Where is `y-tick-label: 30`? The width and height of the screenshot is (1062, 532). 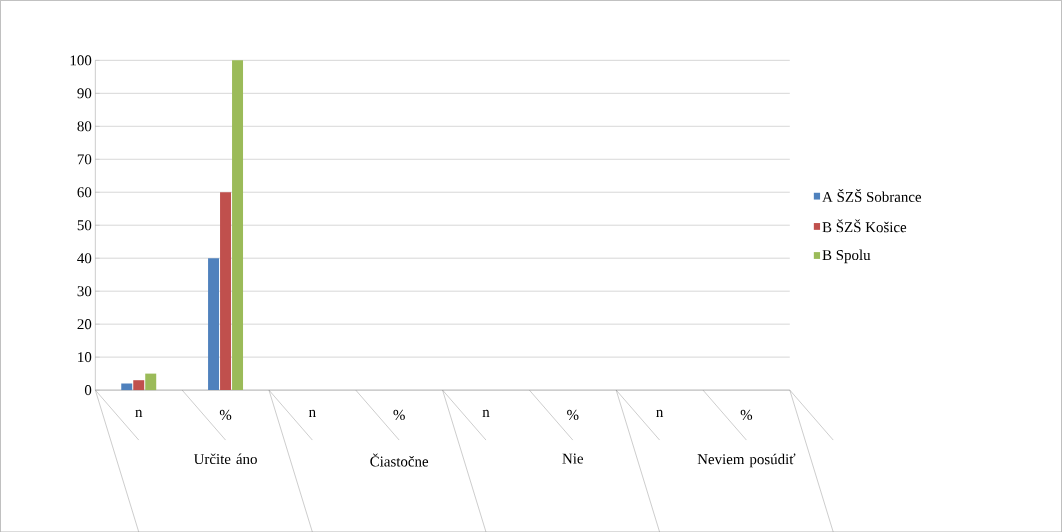
y-tick-label: 30 is located at coordinates (84, 291).